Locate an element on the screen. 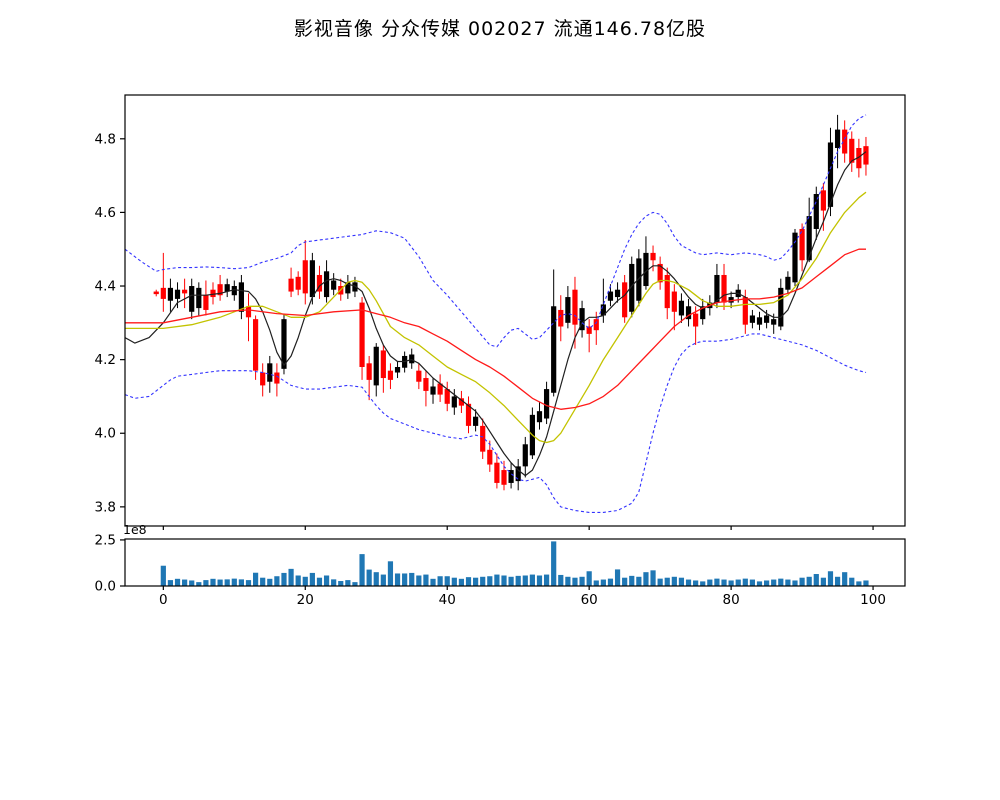 This screenshot has width=1000, height=800. y-tick-label: 3.8 is located at coordinates (105, 507).